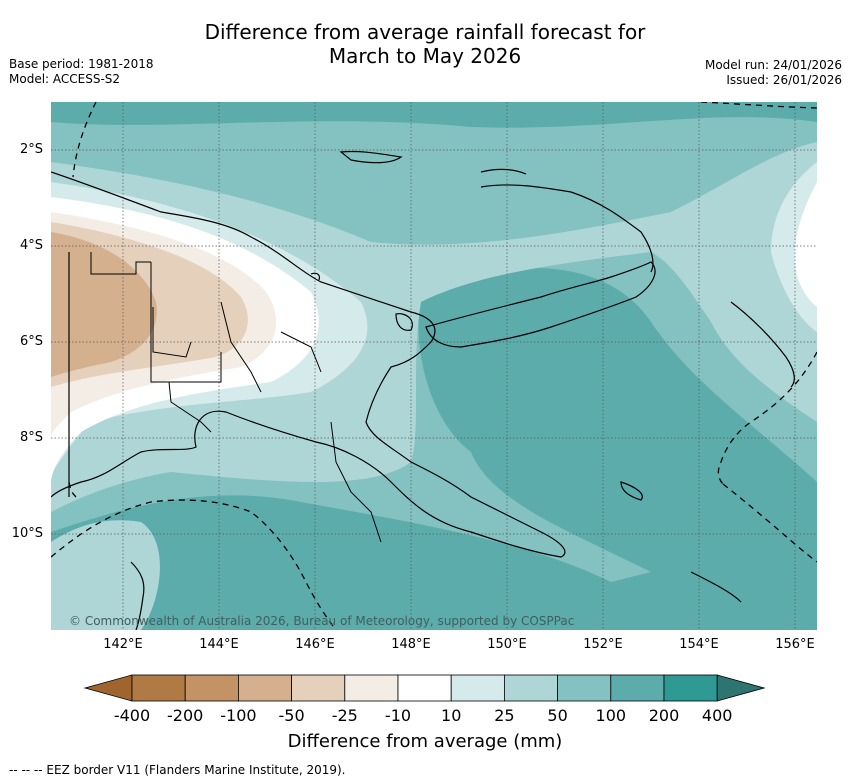  Describe the element at coordinates (65, 79) in the screenshot. I see `model-text: Model: ACCESS-S2` at that location.